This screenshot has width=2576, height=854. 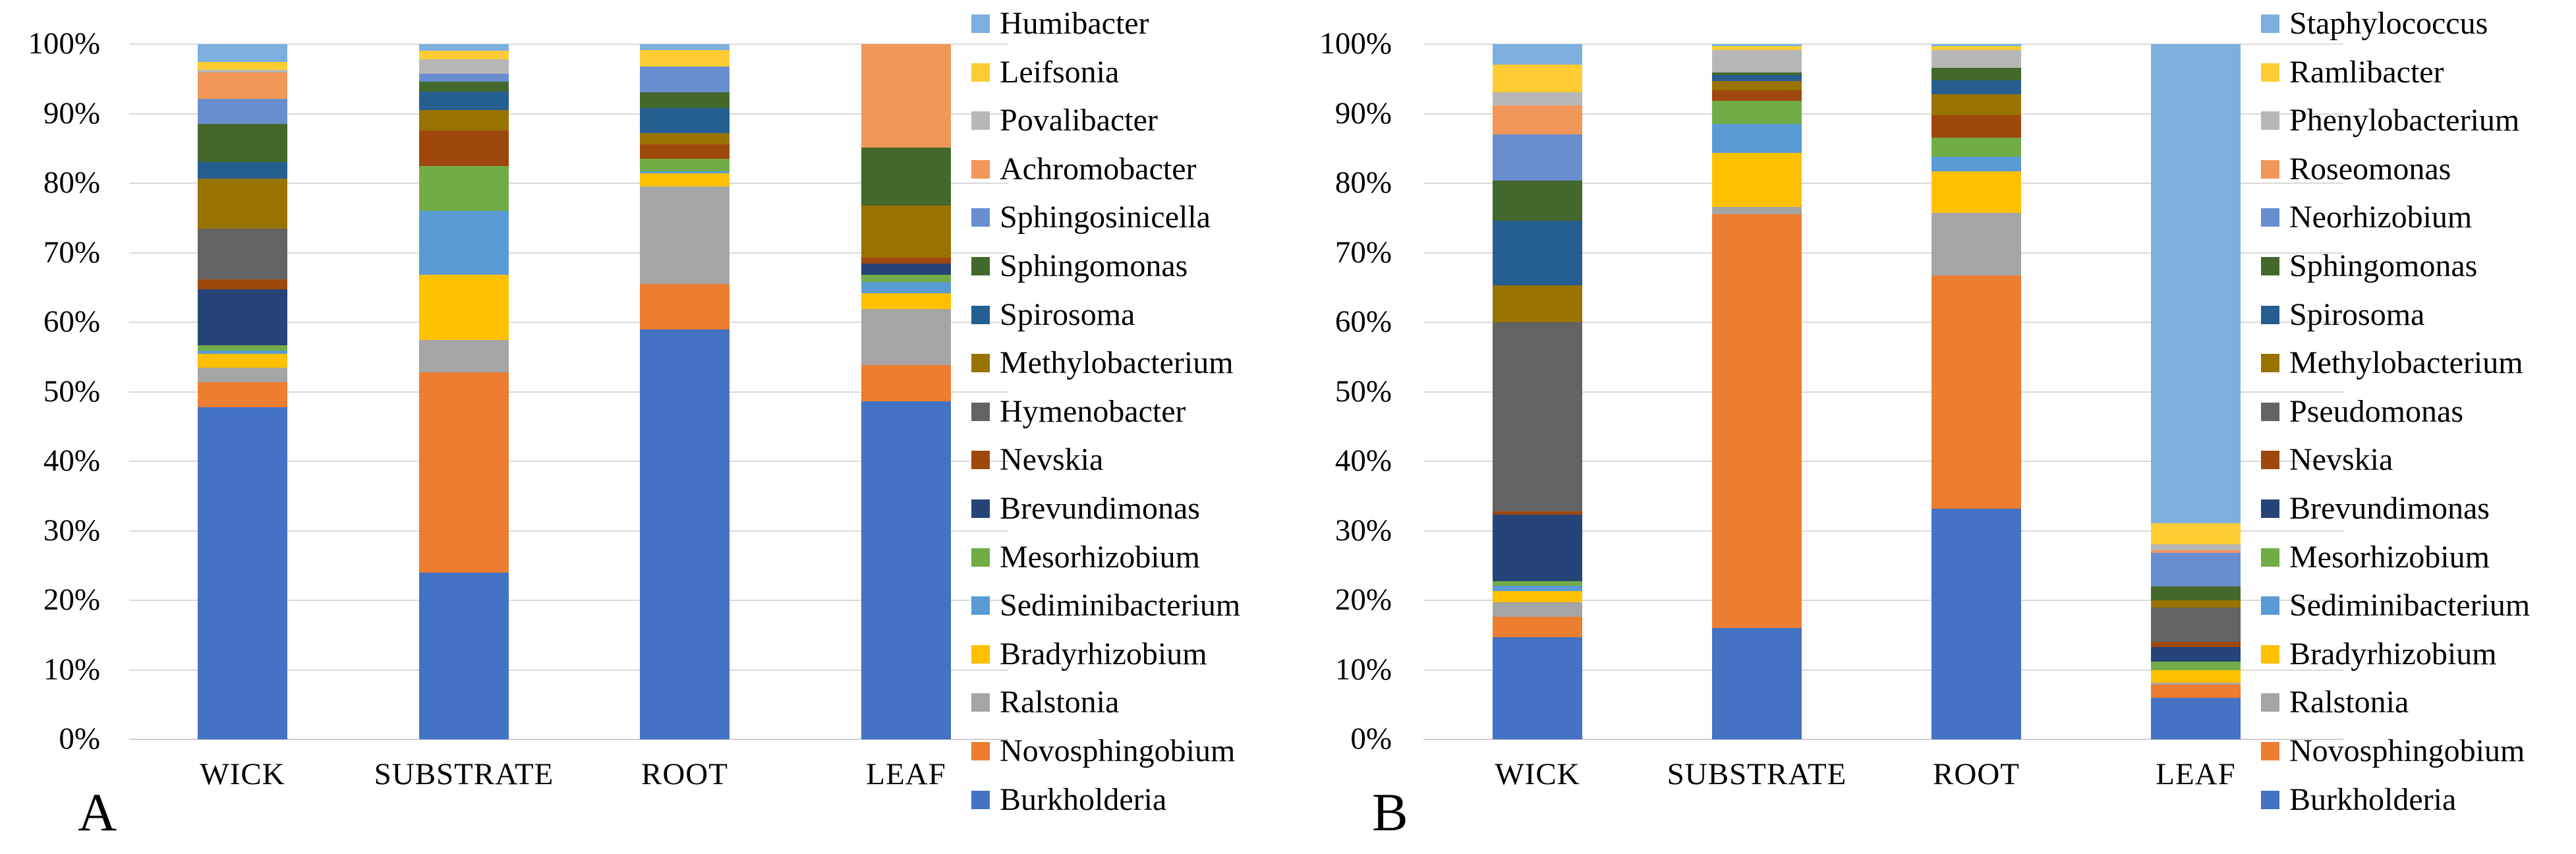 I want to click on gridline-a-20%, so click(x=569, y=600).